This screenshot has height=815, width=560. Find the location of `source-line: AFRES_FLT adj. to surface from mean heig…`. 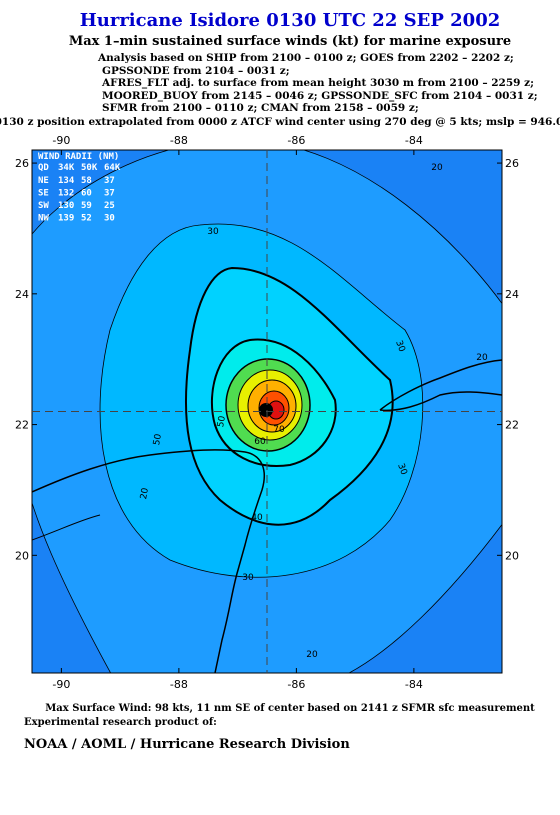

source-line: AFRES_FLT adj. to surface from mean heig… is located at coordinates (317, 83).